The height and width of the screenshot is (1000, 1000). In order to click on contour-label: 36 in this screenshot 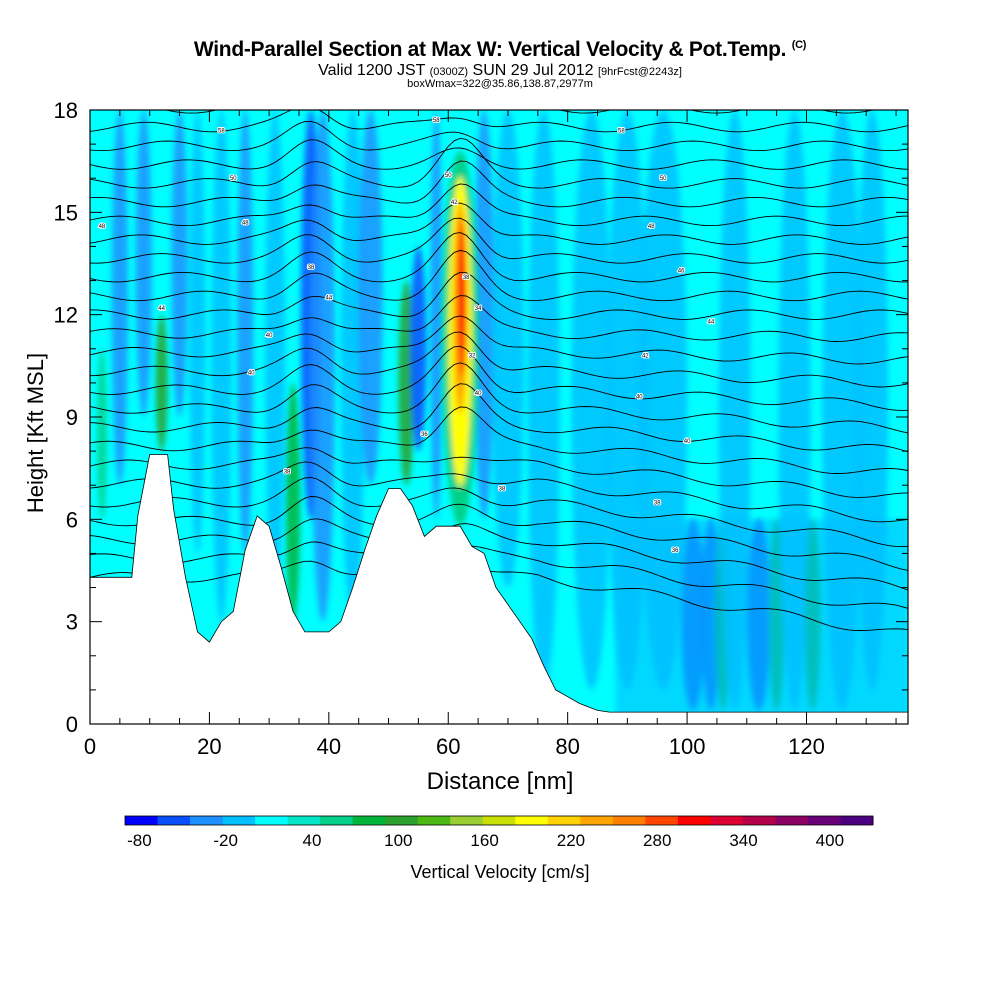, I will do `click(424, 435)`.